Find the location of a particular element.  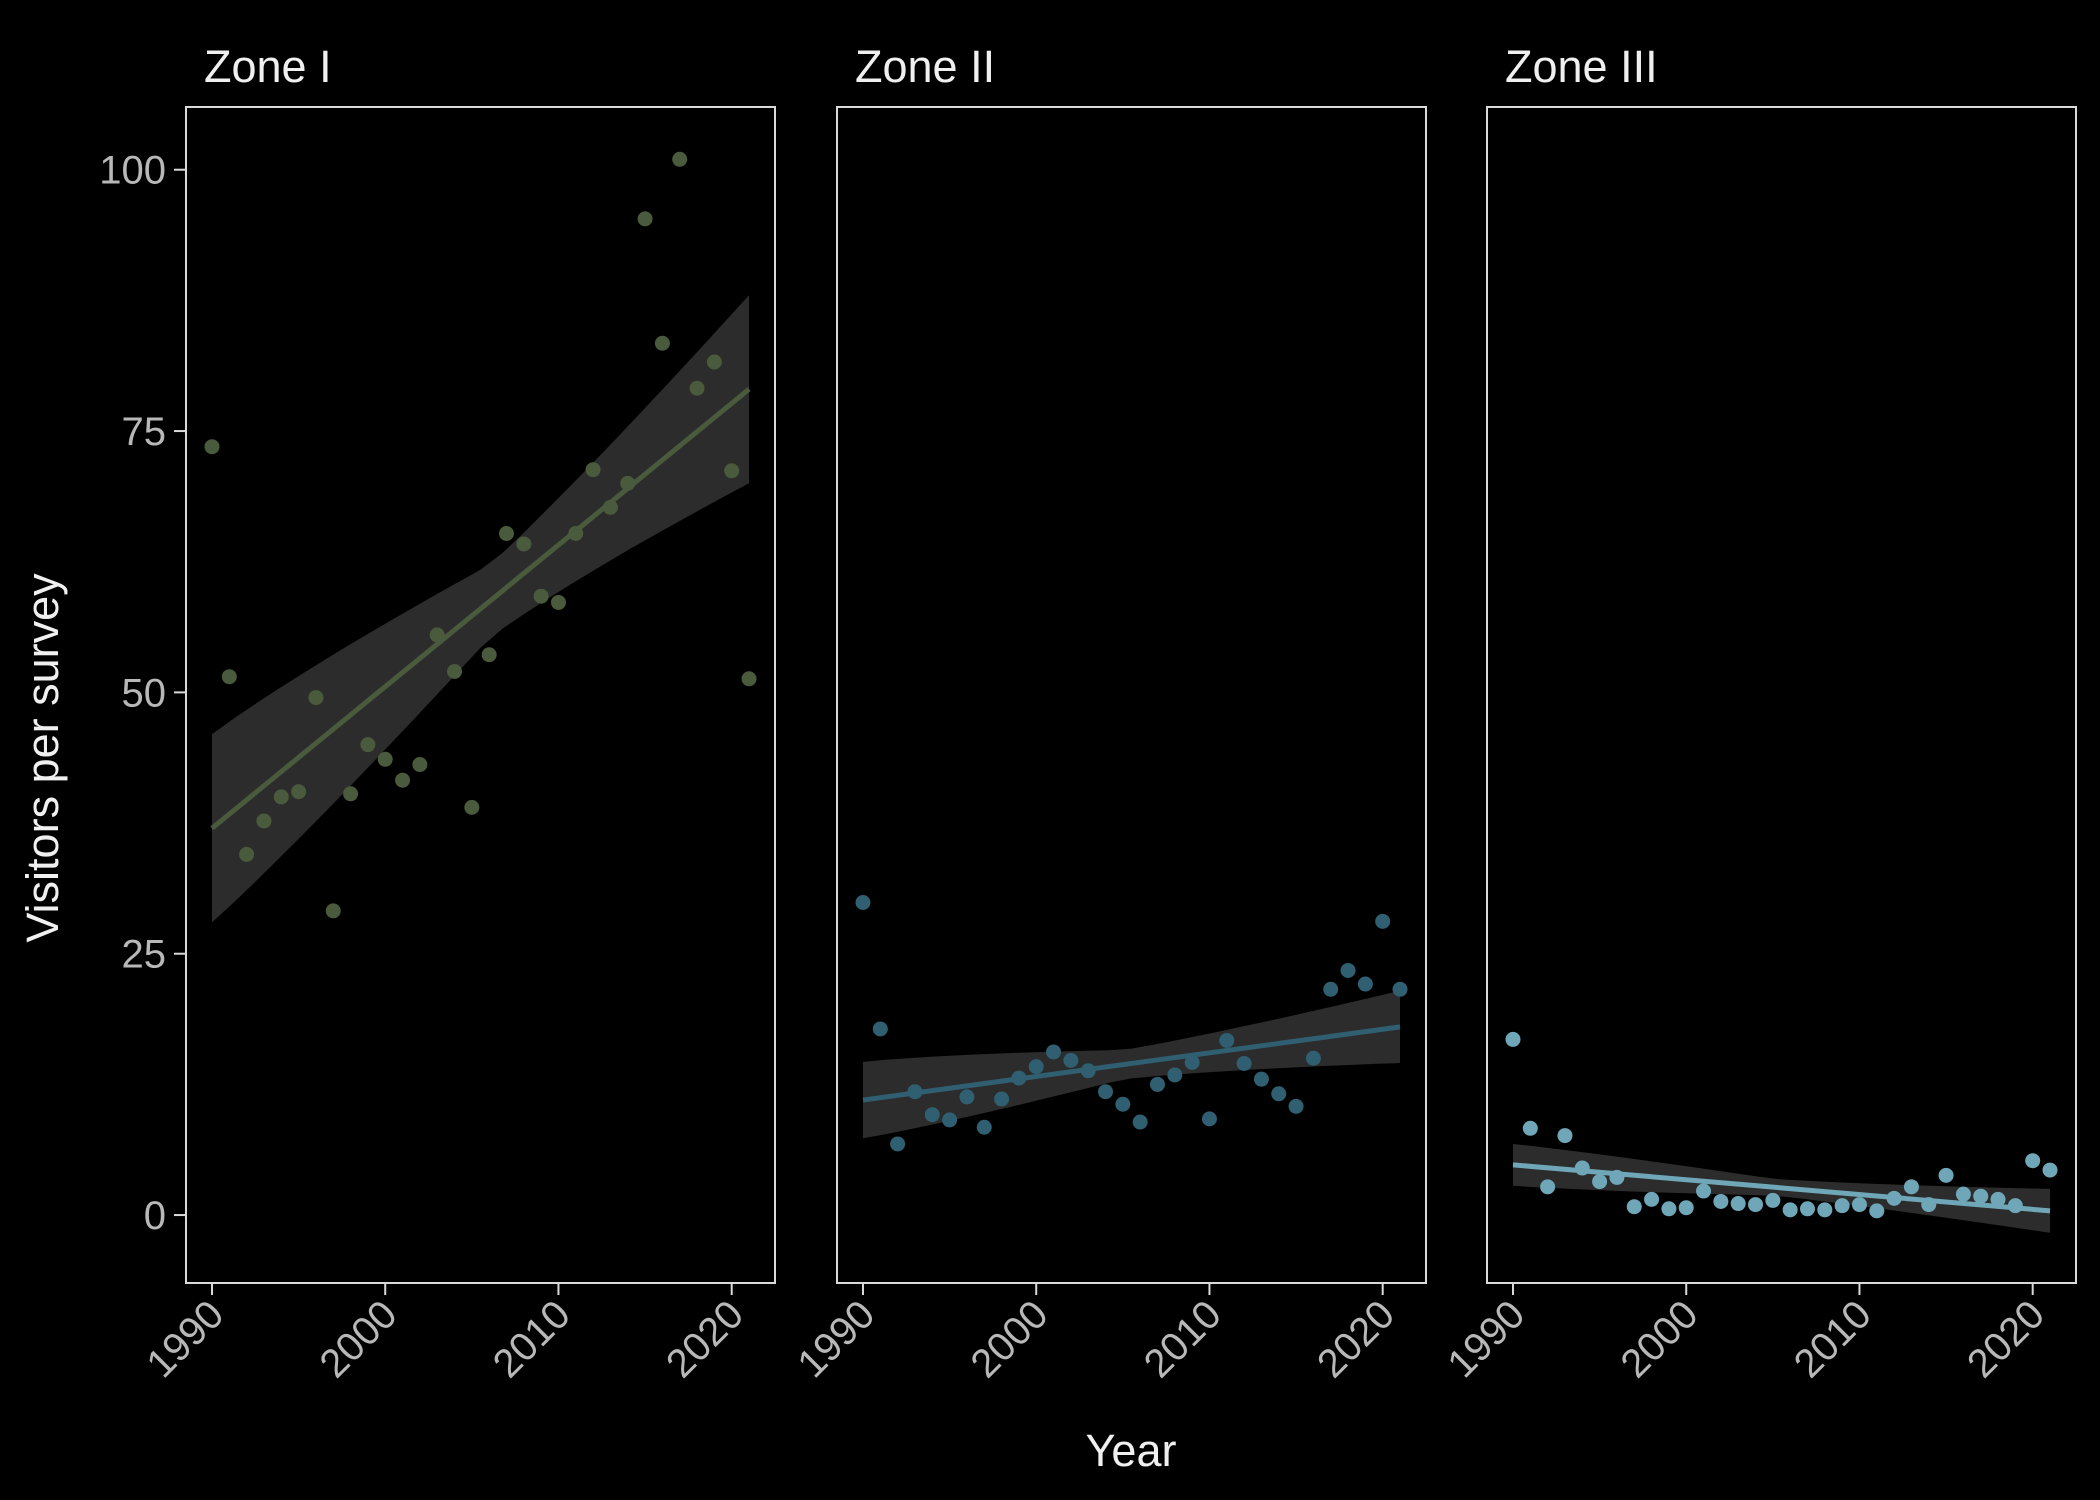

y-tick-label: 25 is located at coordinates (144, 955).